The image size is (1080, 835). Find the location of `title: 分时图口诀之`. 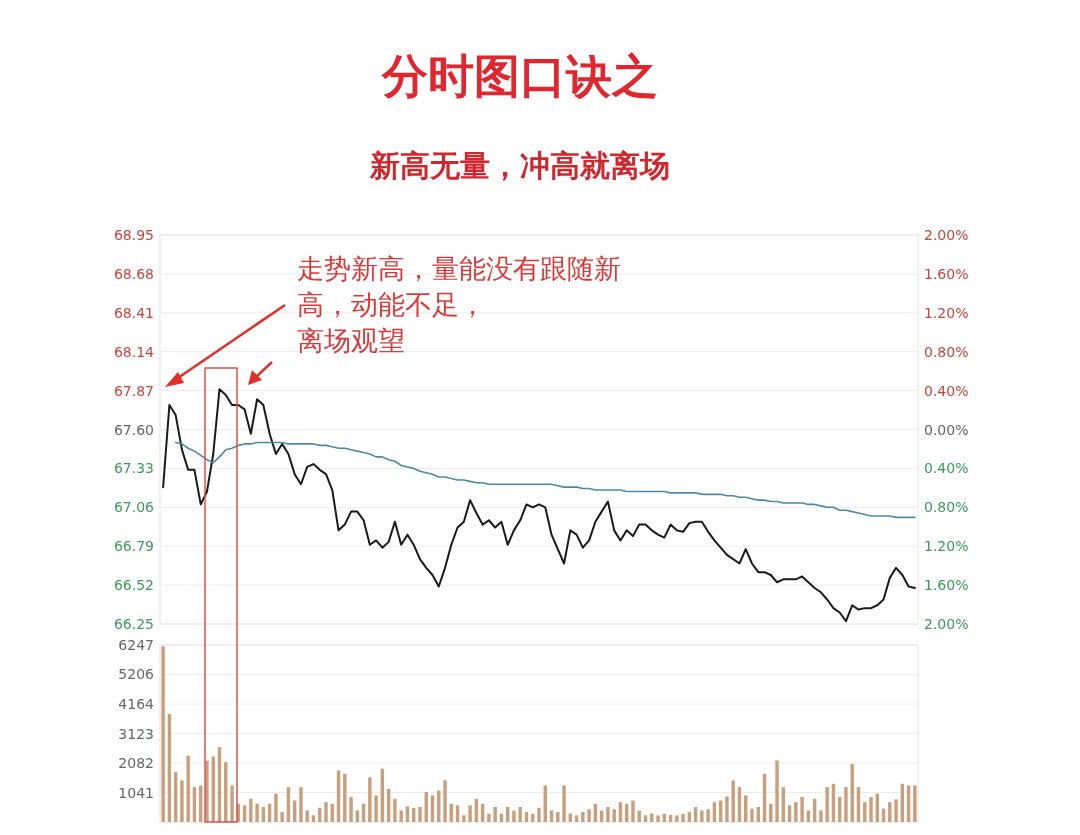

title: 分时图口诀之 is located at coordinates (520, 76).